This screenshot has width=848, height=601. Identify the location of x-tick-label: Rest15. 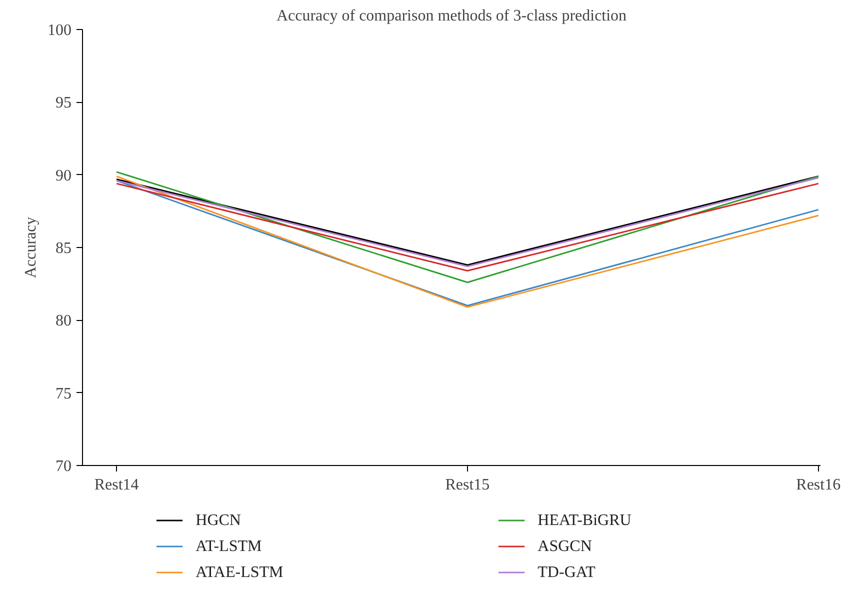
(467, 485).